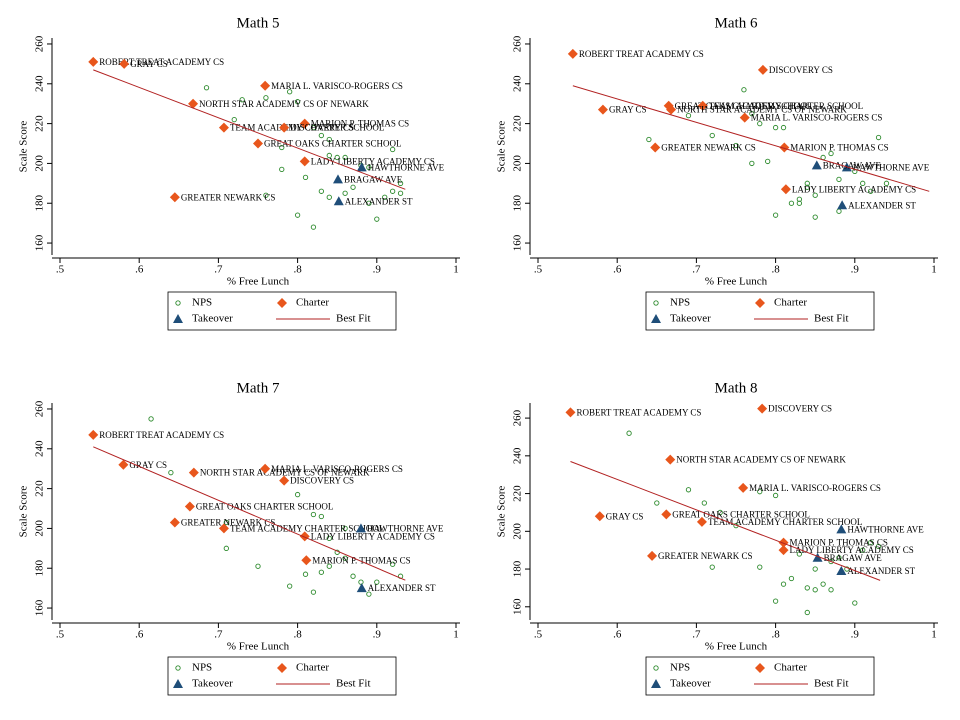 This screenshot has width=960, height=720. What do you see at coordinates (882, 205) in the screenshot?
I see `point-label: ALEXANDER ST` at bounding box center [882, 205].